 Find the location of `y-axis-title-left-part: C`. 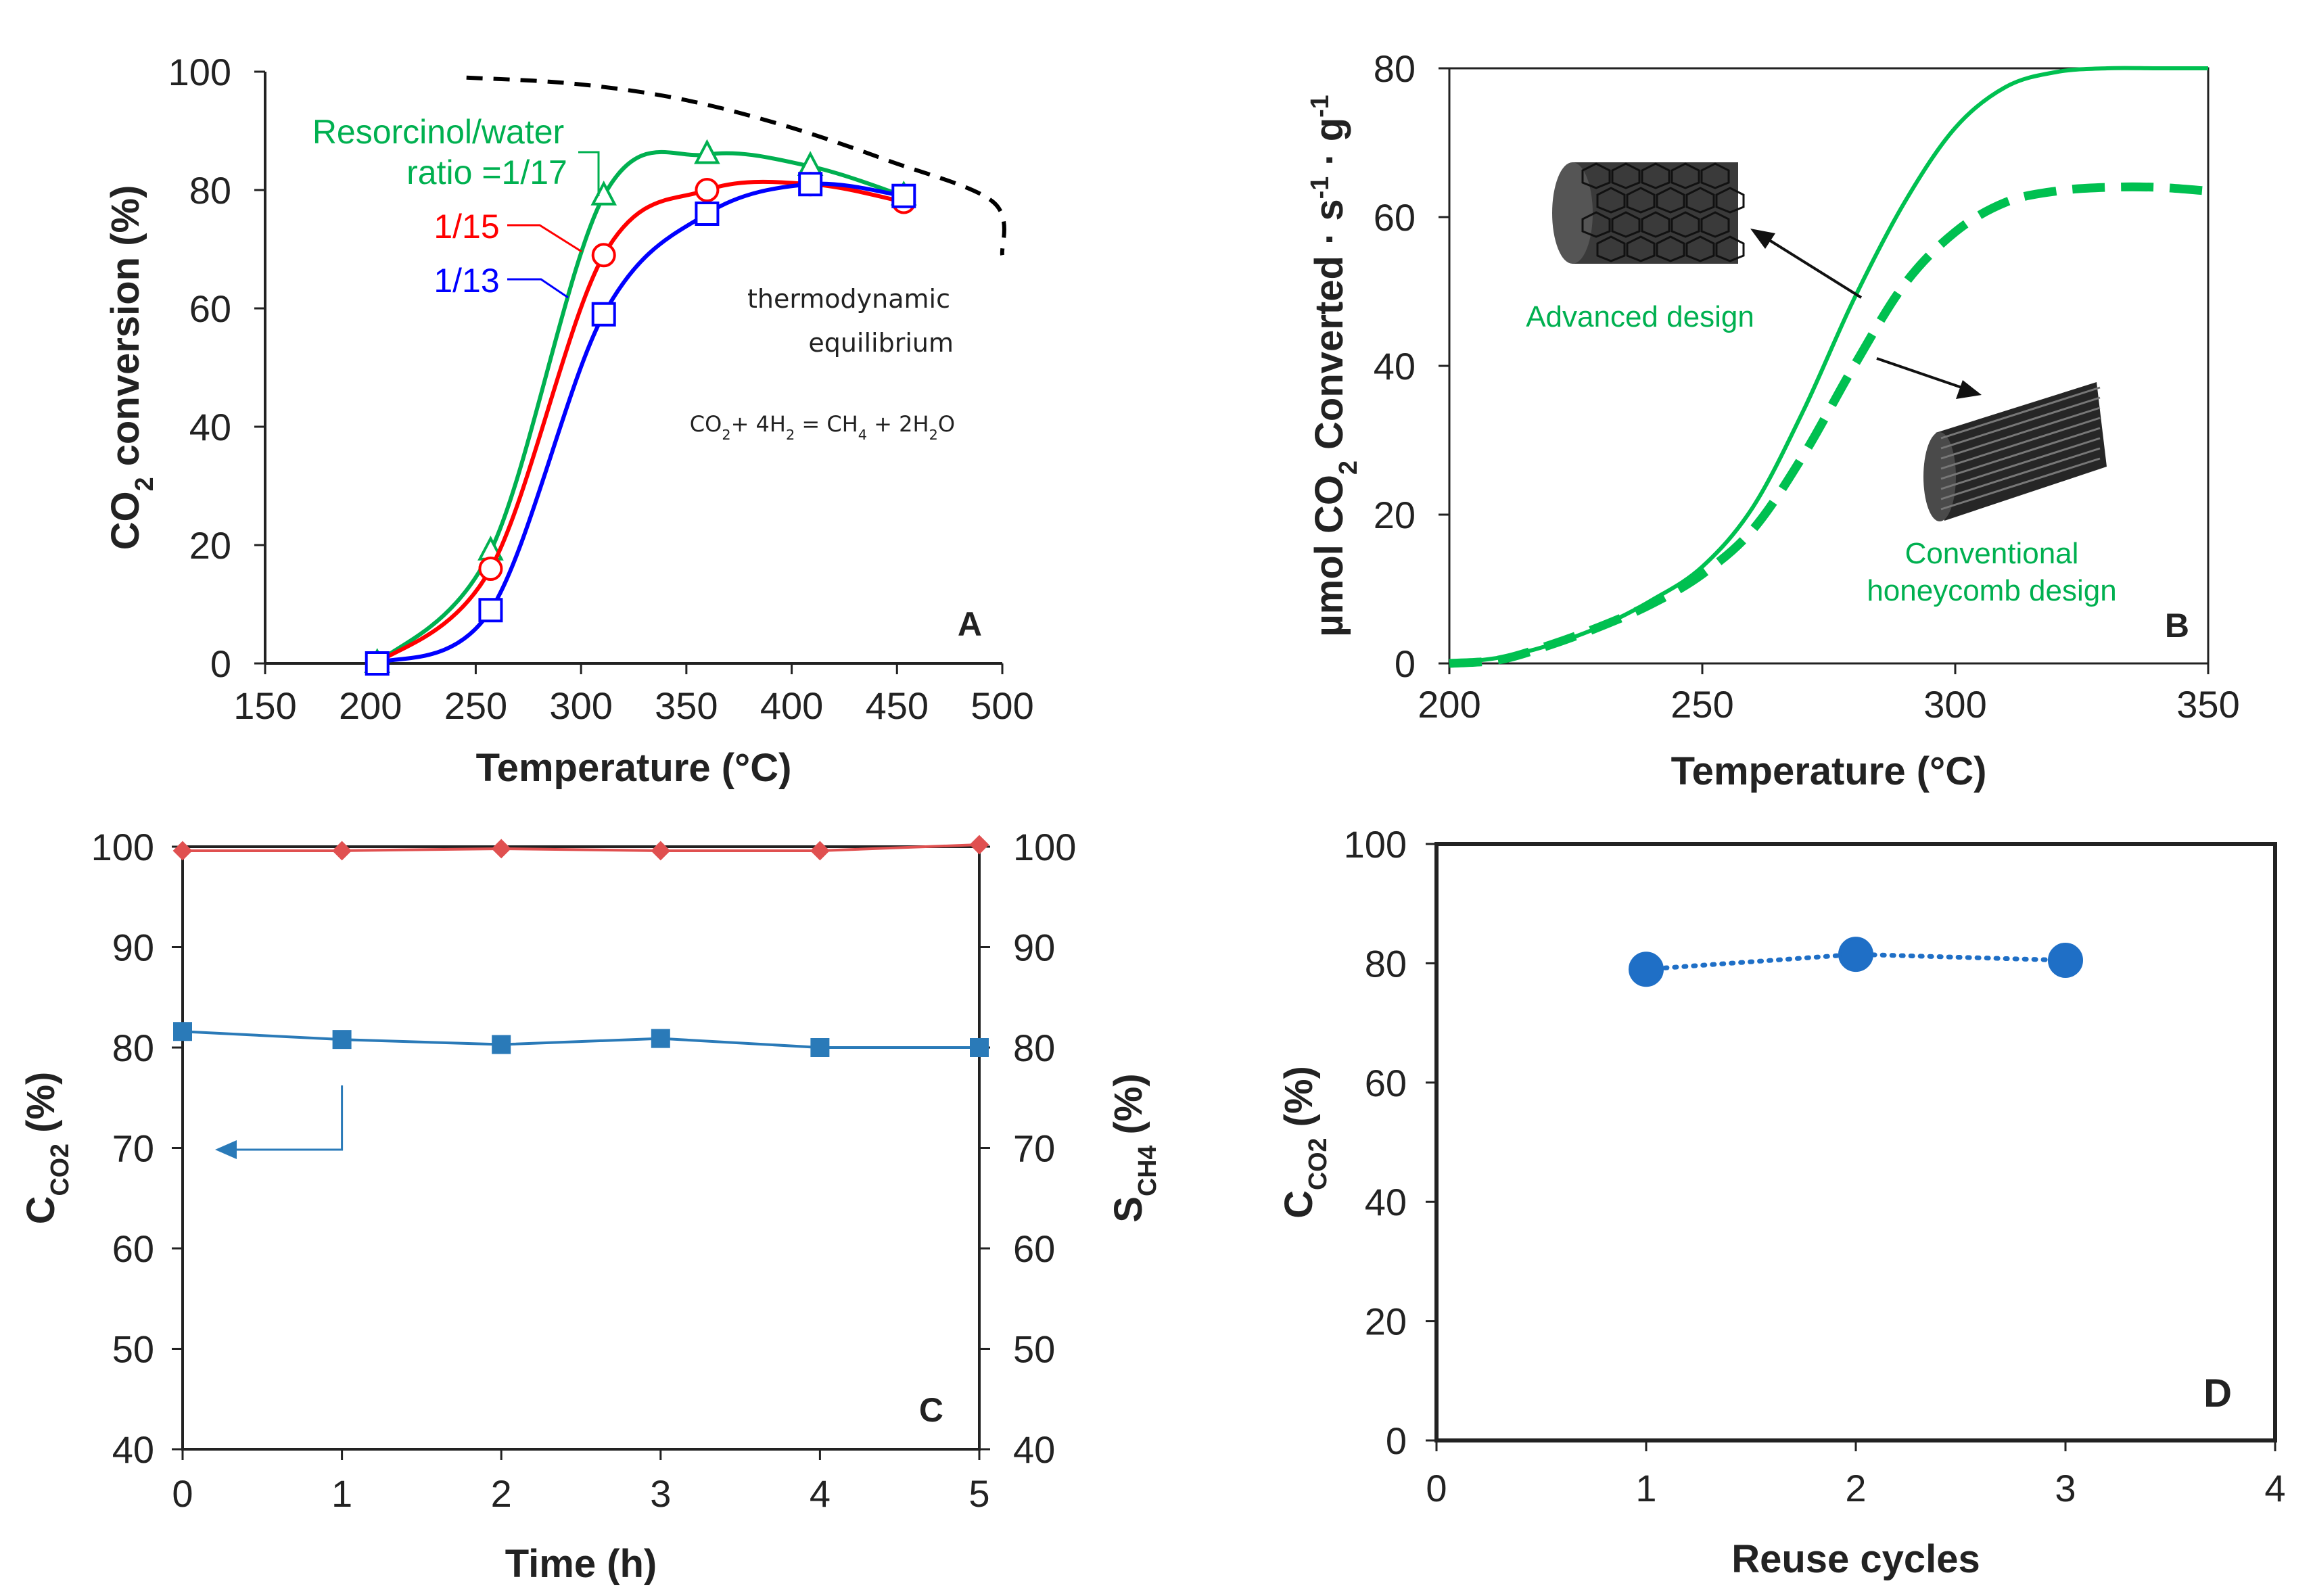

y-axis-title-left-part: C is located at coordinates (41, 1210).